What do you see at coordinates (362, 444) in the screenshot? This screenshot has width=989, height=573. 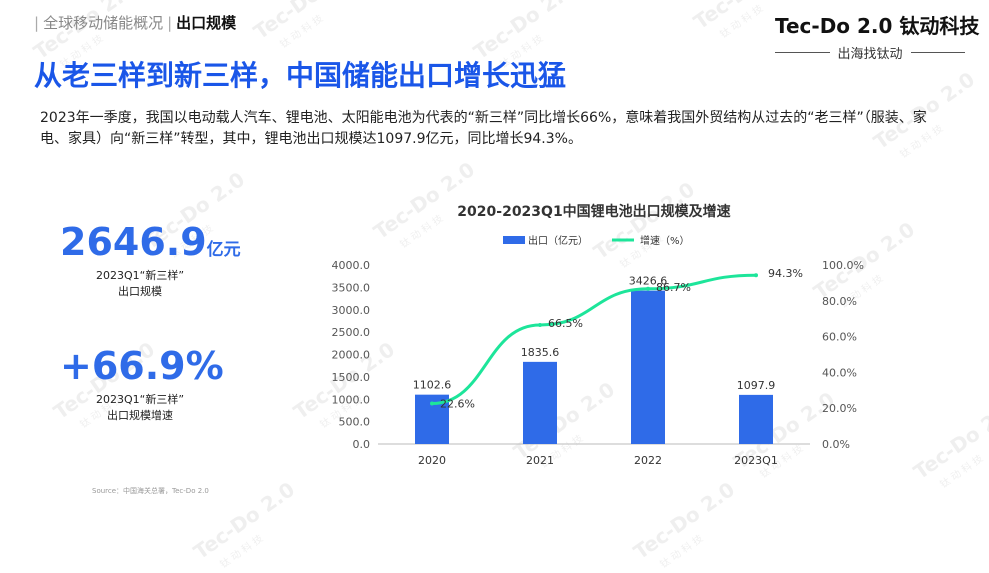 I see `y-left-tick-label: 0.0` at bounding box center [362, 444].